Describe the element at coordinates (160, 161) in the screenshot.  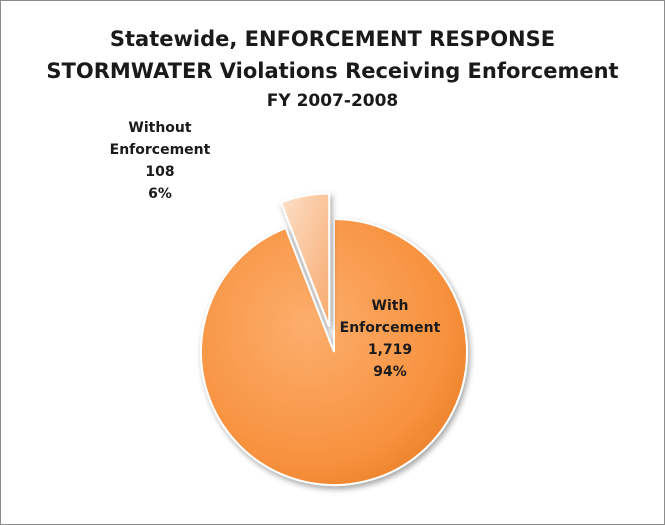
I see `slice-label-2: Without Enforcement 108 6%` at that location.